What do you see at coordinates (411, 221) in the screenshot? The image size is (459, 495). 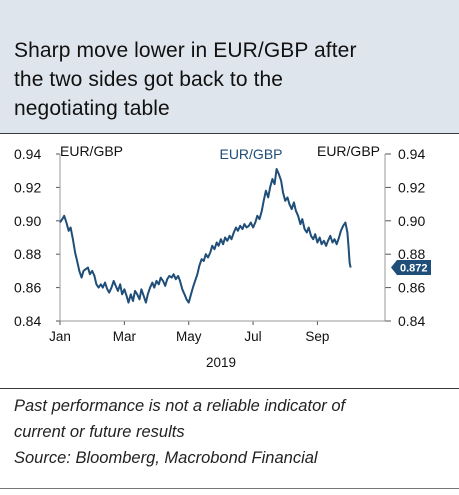 I see `right-y-tick-label: 0.90` at bounding box center [411, 221].